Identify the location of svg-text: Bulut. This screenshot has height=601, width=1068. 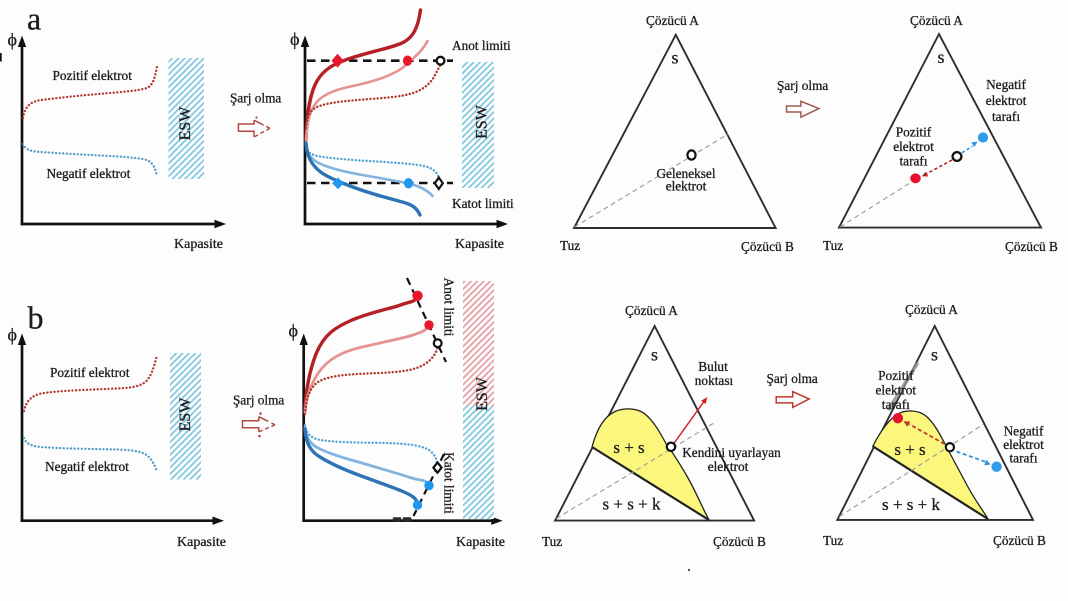
(713, 366).